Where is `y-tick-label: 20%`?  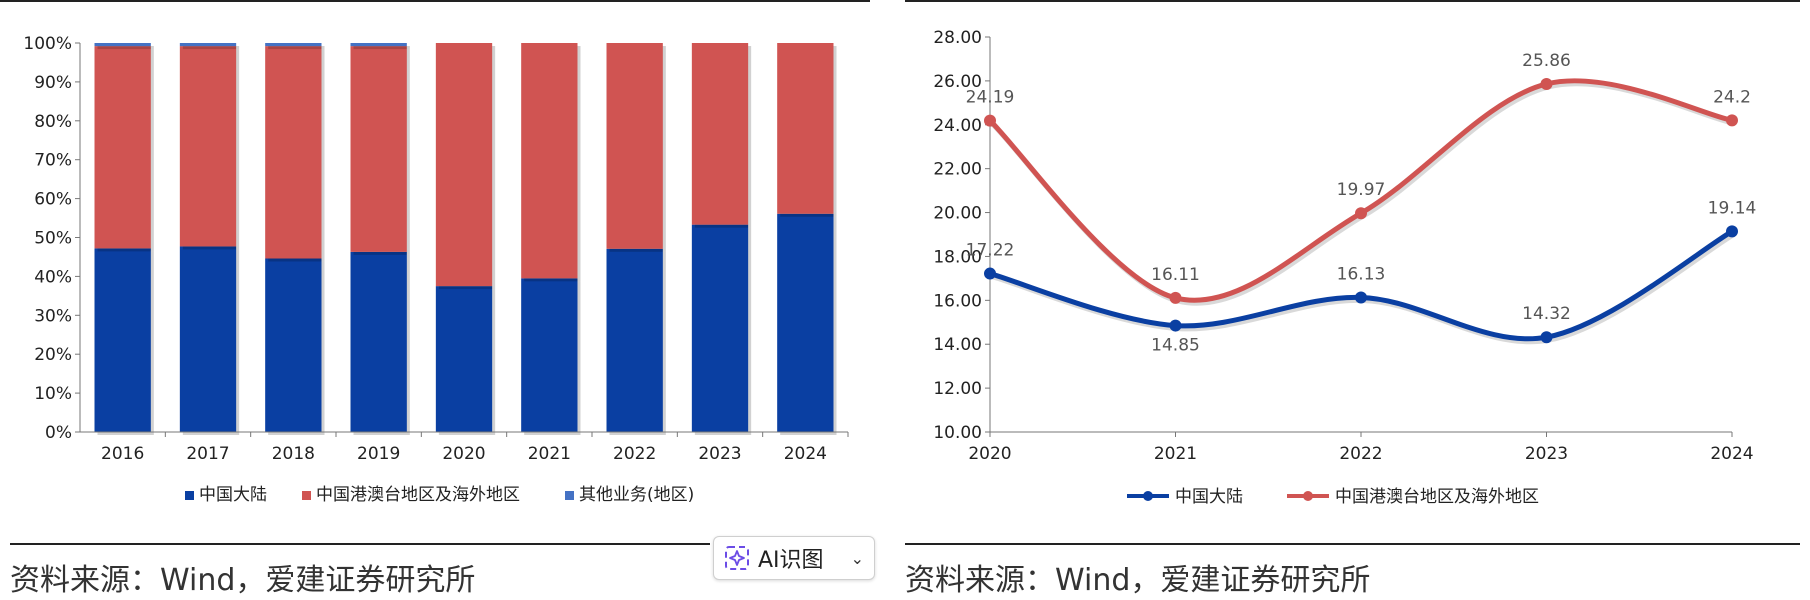
y-tick-label: 20% is located at coordinates (53, 355).